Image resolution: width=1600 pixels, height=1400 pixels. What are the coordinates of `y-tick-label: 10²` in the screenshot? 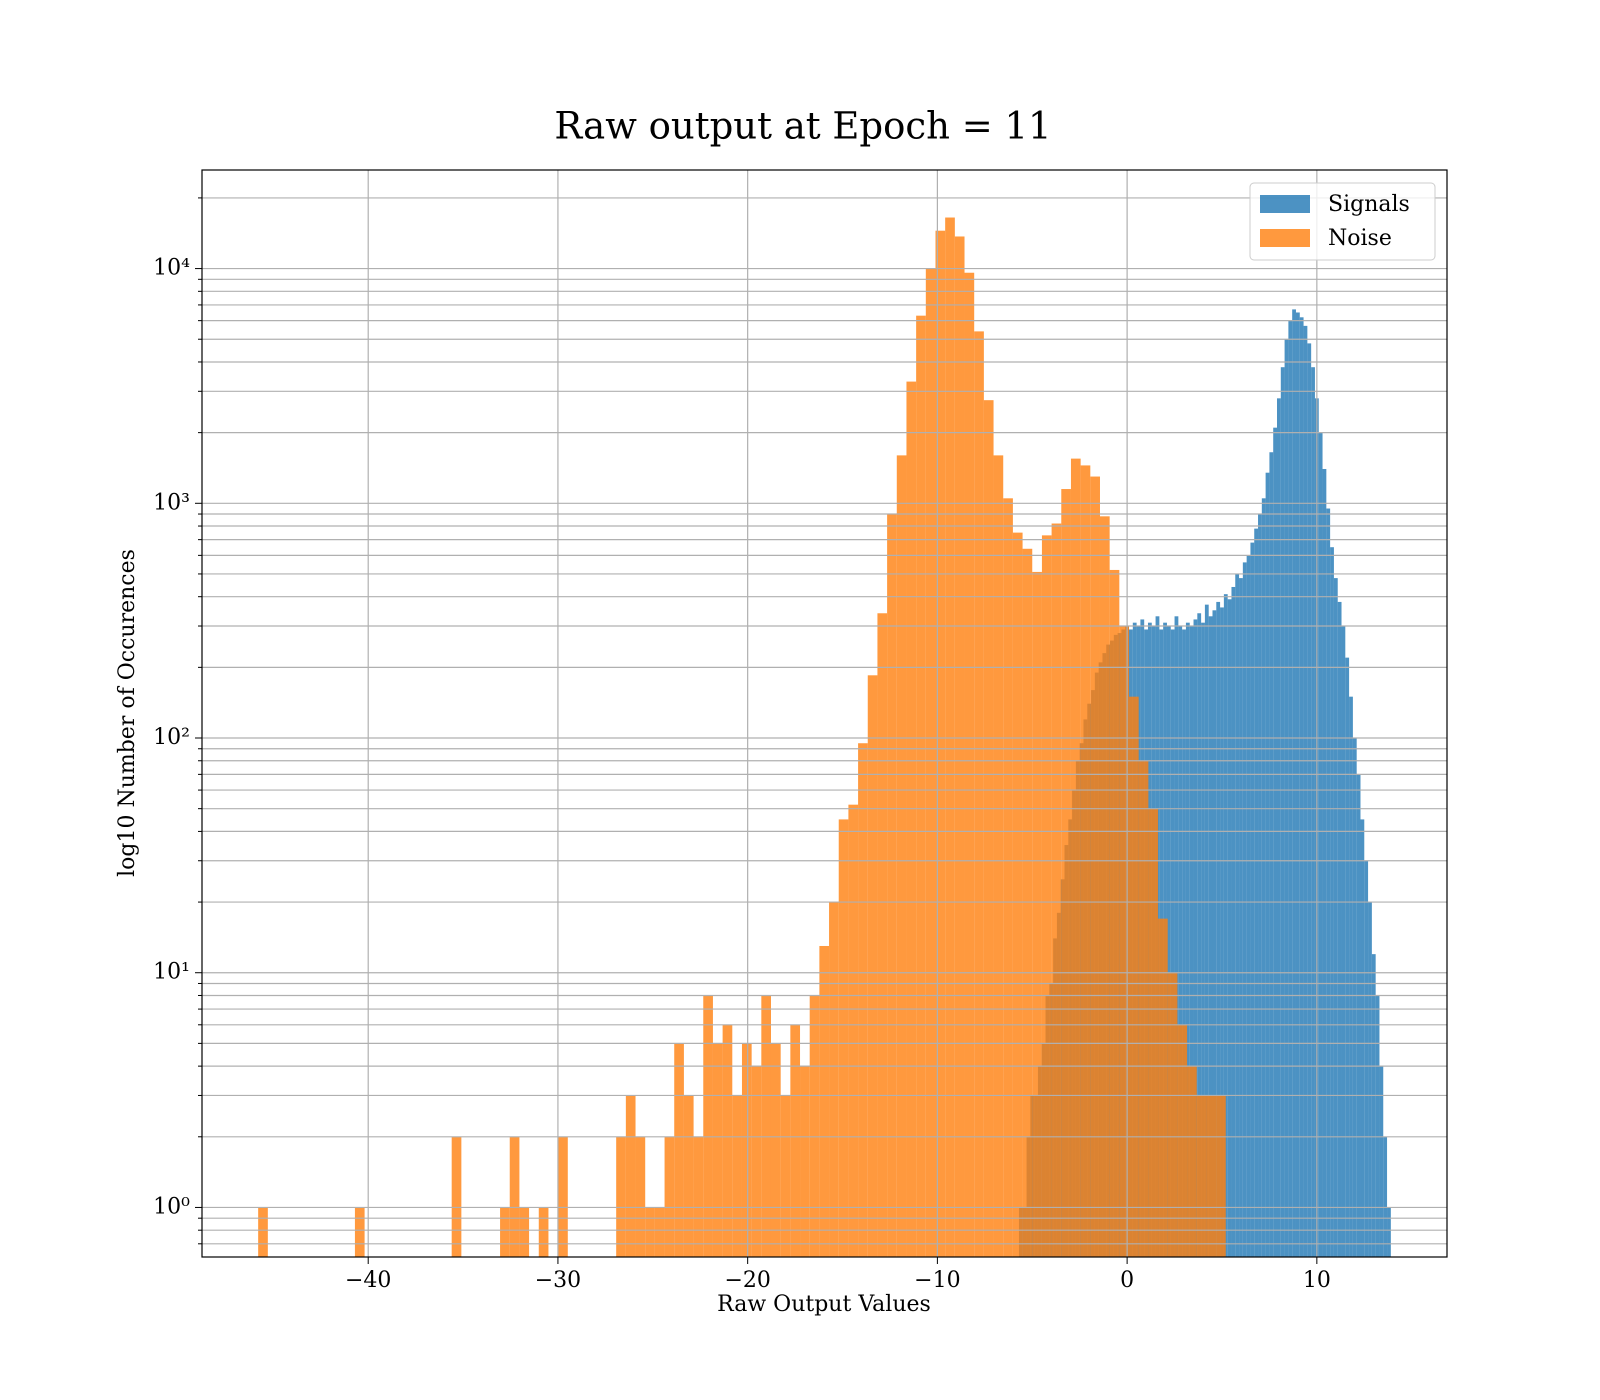 It's located at (171, 737).